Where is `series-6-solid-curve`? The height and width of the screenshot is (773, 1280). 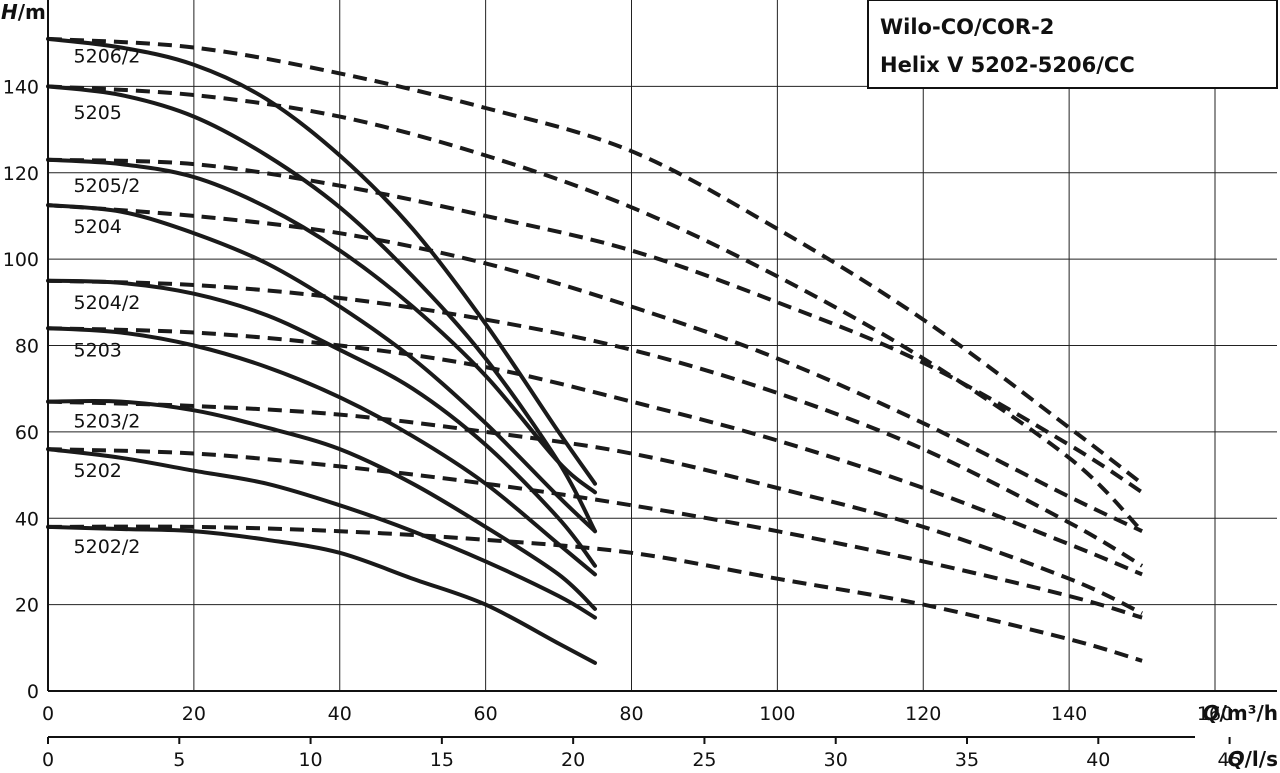 series-6-solid-curve is located at coordinates (321, 504).